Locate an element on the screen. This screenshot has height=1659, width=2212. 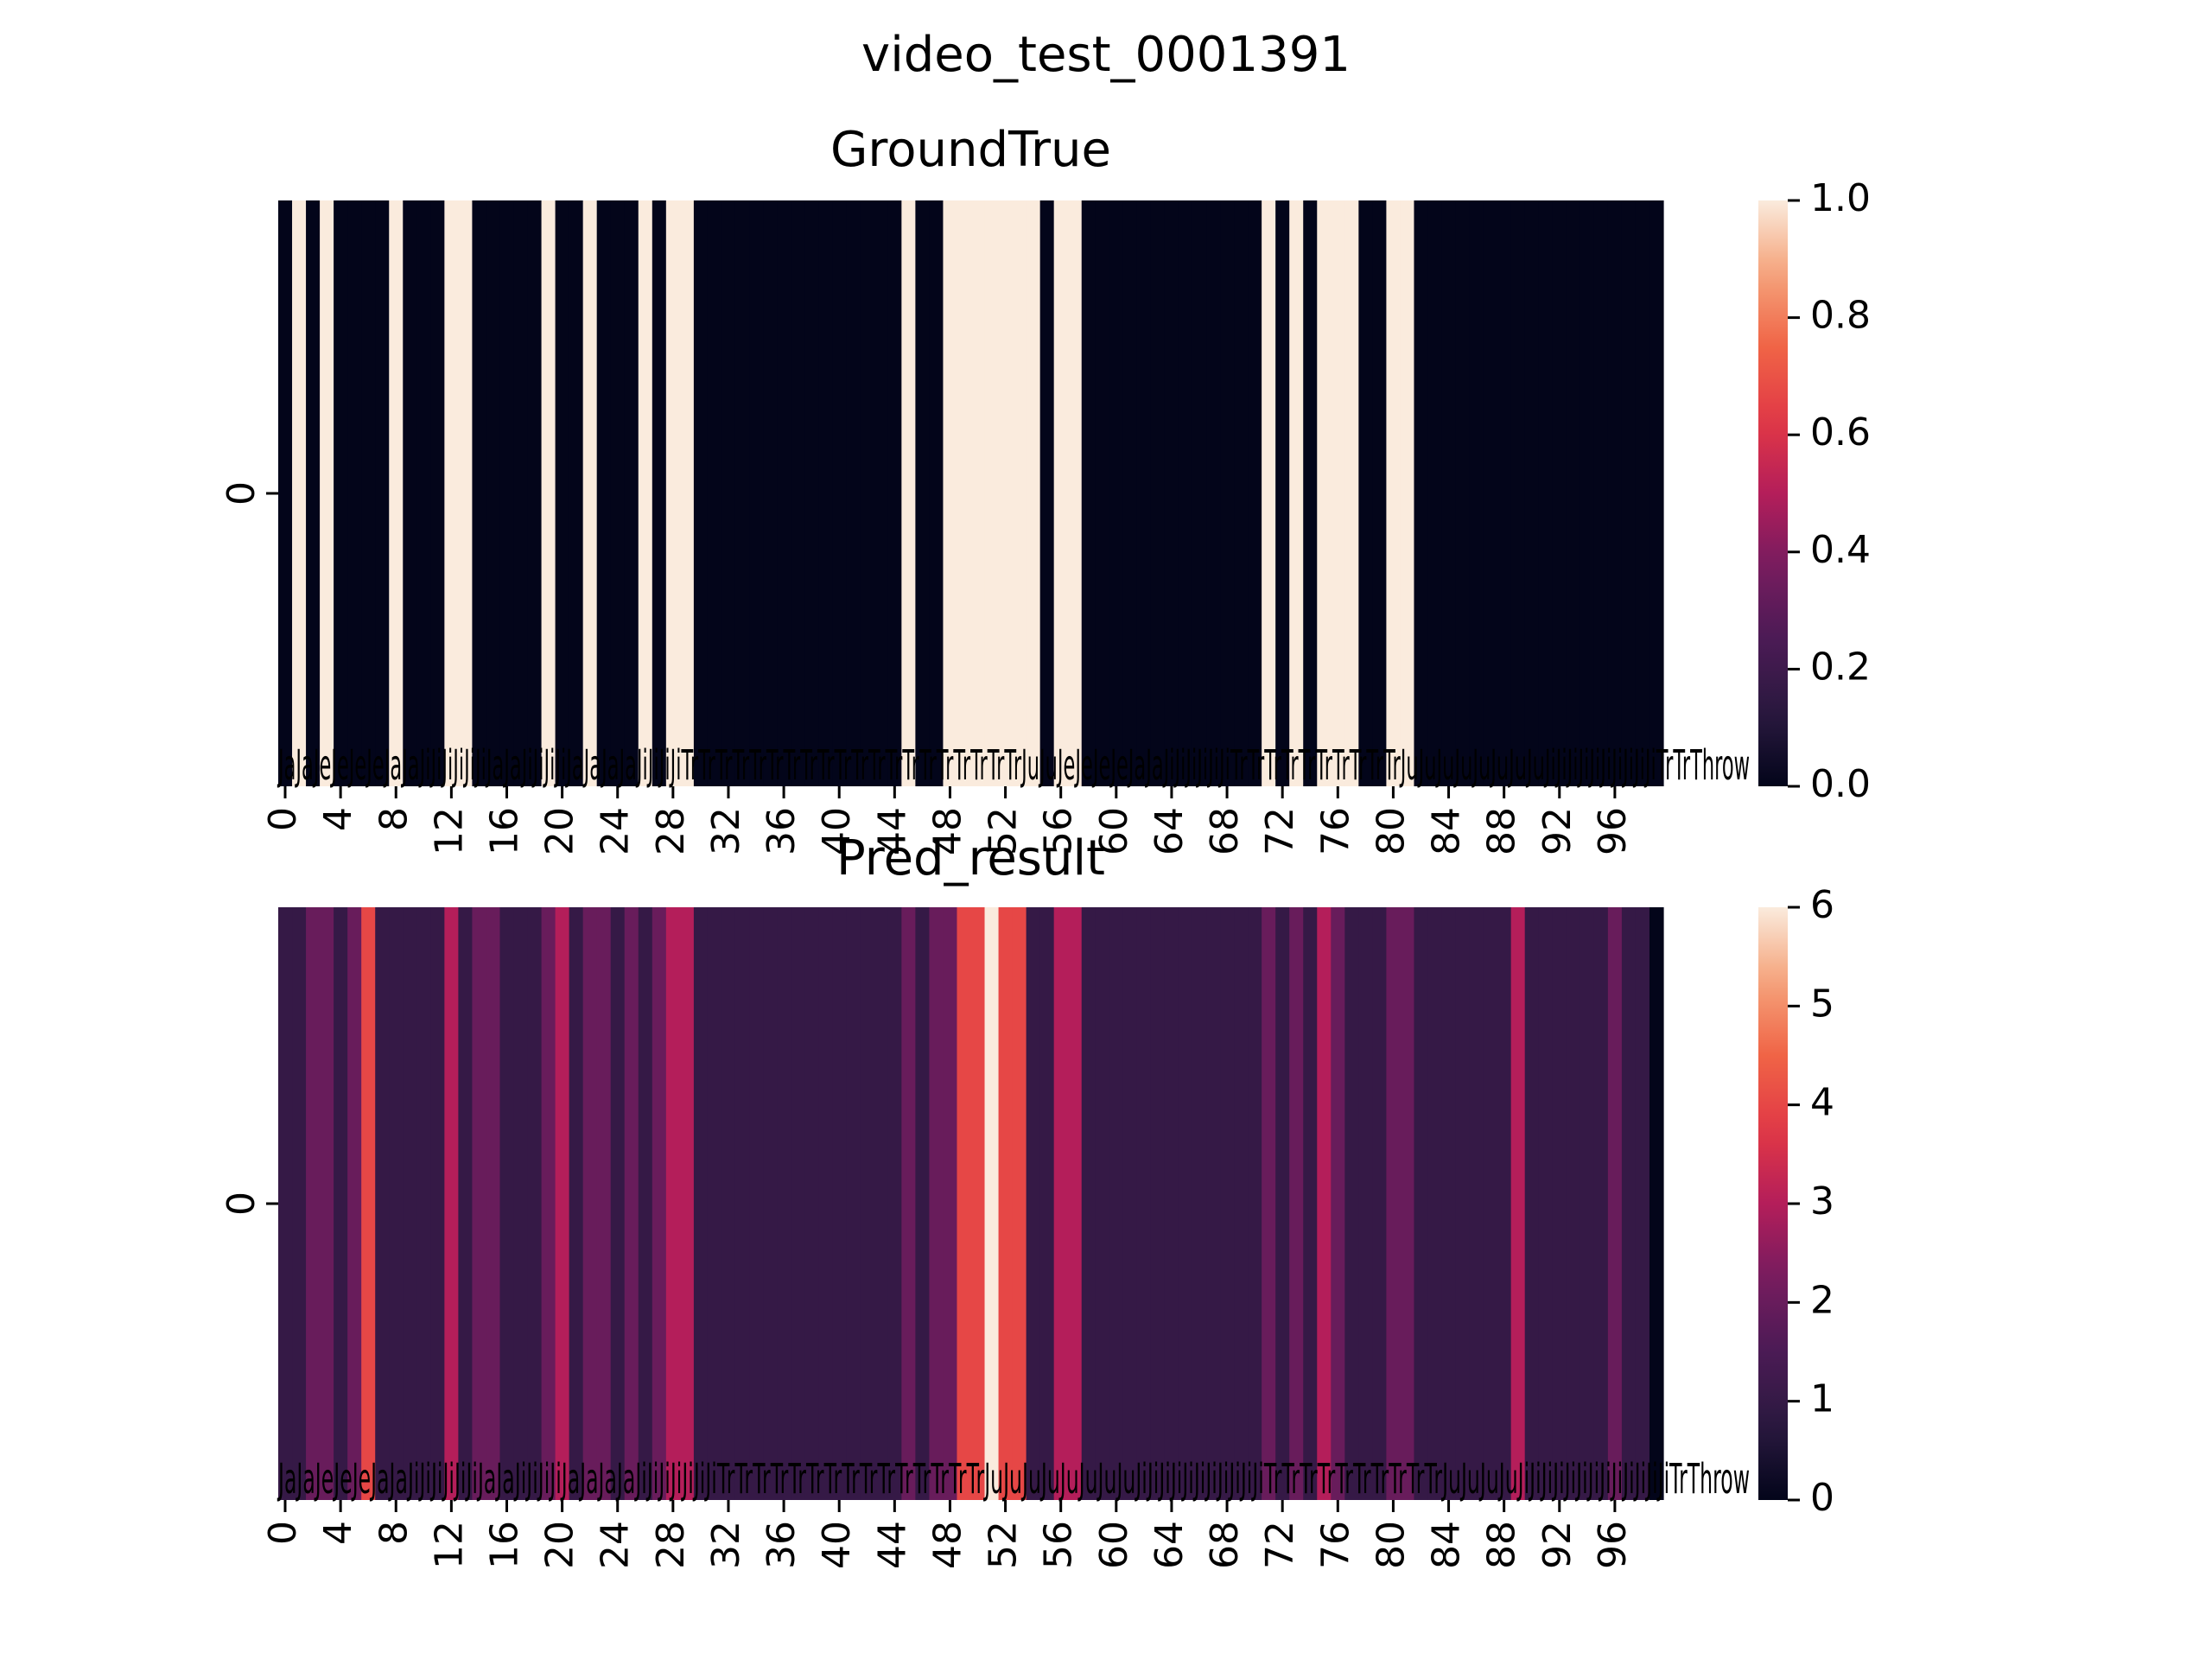
x-tick-label: 76 is located at coordinates (1335, 831).